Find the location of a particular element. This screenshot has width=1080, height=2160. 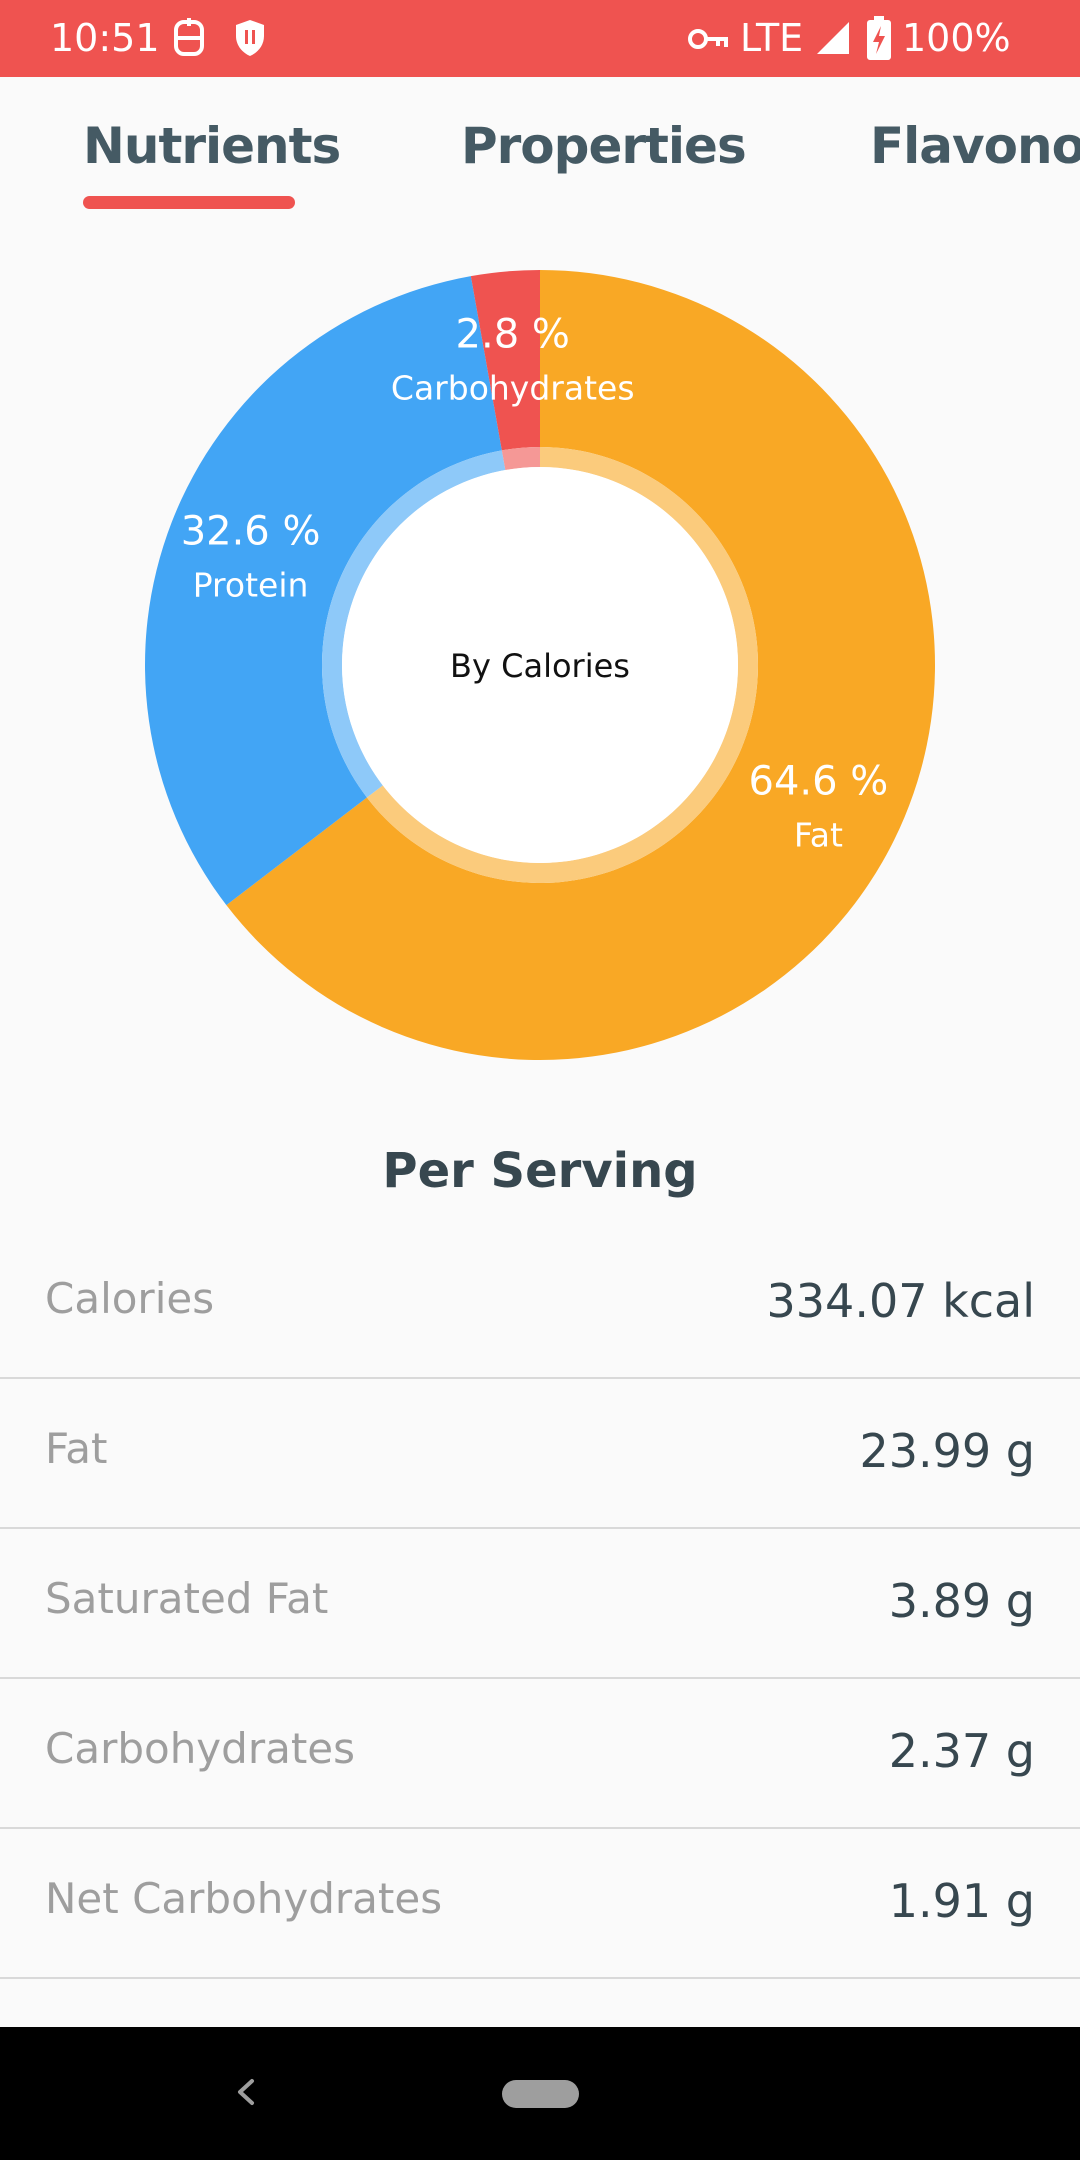

tab-selected-indicator is located at coordinates (189, 202).